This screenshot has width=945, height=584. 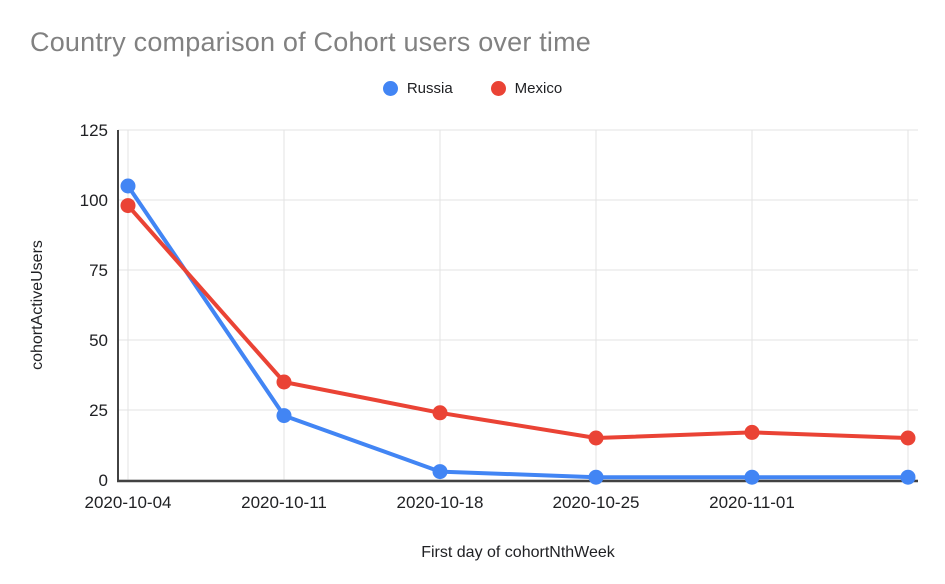 What do you see at coordinates (98, 340) in the screenshot?
I see `y-tick-label: 50` at bounding box center [98, 340].